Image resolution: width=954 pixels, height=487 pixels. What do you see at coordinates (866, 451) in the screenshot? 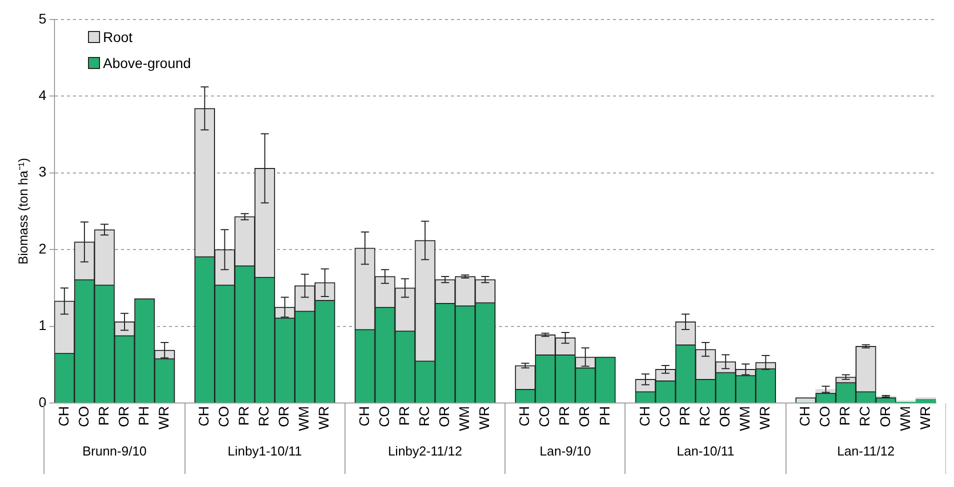
I see `text: Lan-11/12` at bounding box center [866, 451].